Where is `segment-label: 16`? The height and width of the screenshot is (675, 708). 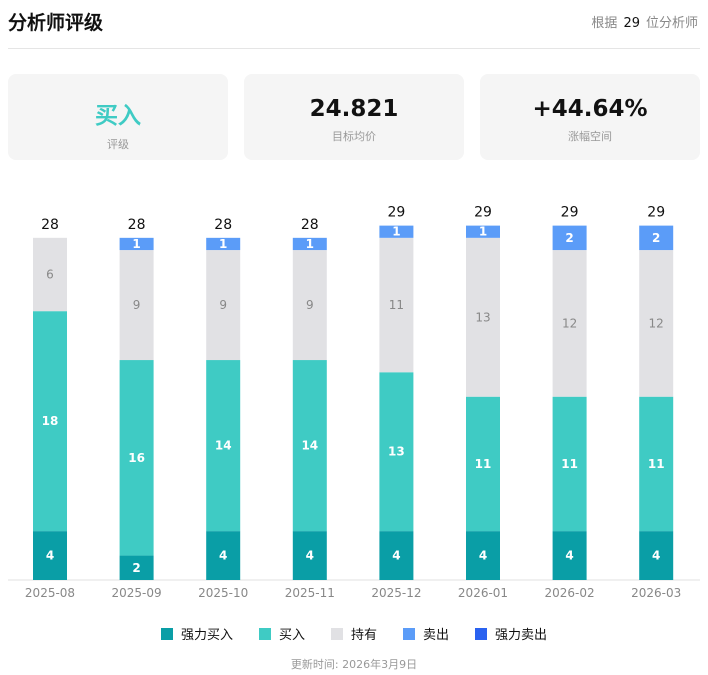
segment-label: 16 is located at coordinates (136, 458).